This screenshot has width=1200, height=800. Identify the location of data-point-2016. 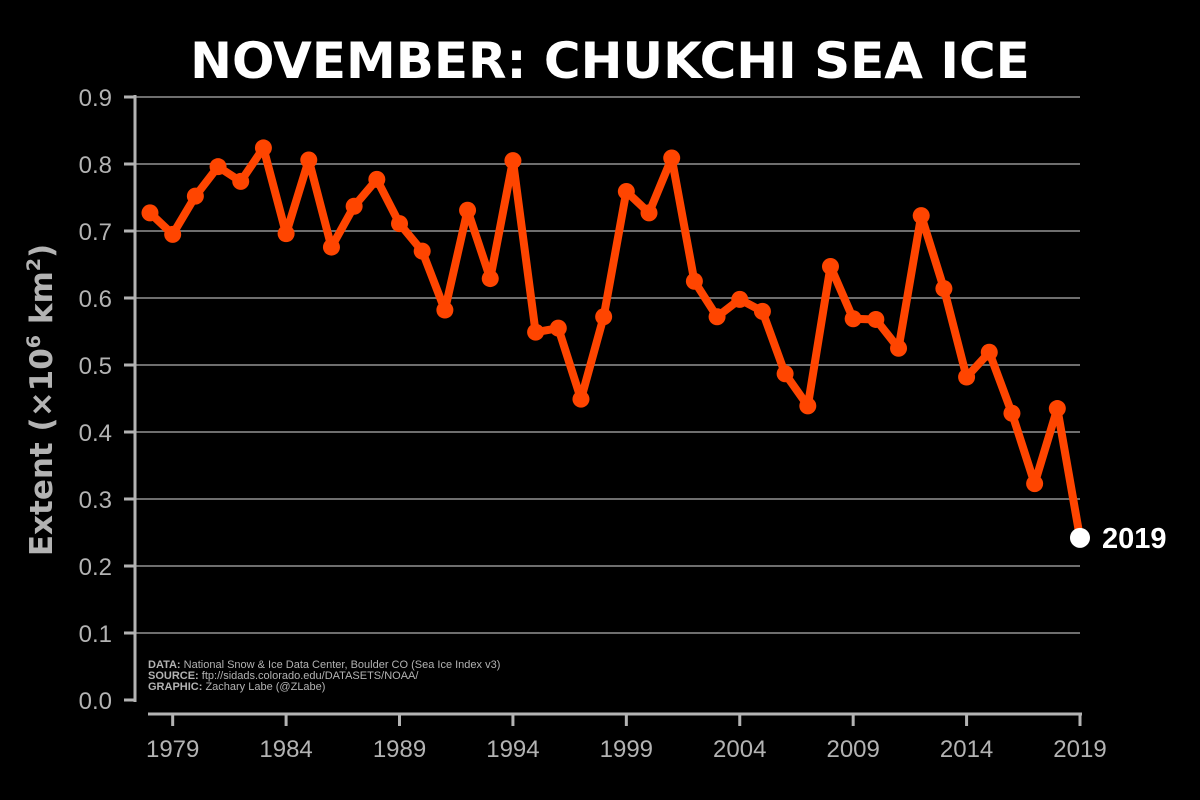
(1012, 413).